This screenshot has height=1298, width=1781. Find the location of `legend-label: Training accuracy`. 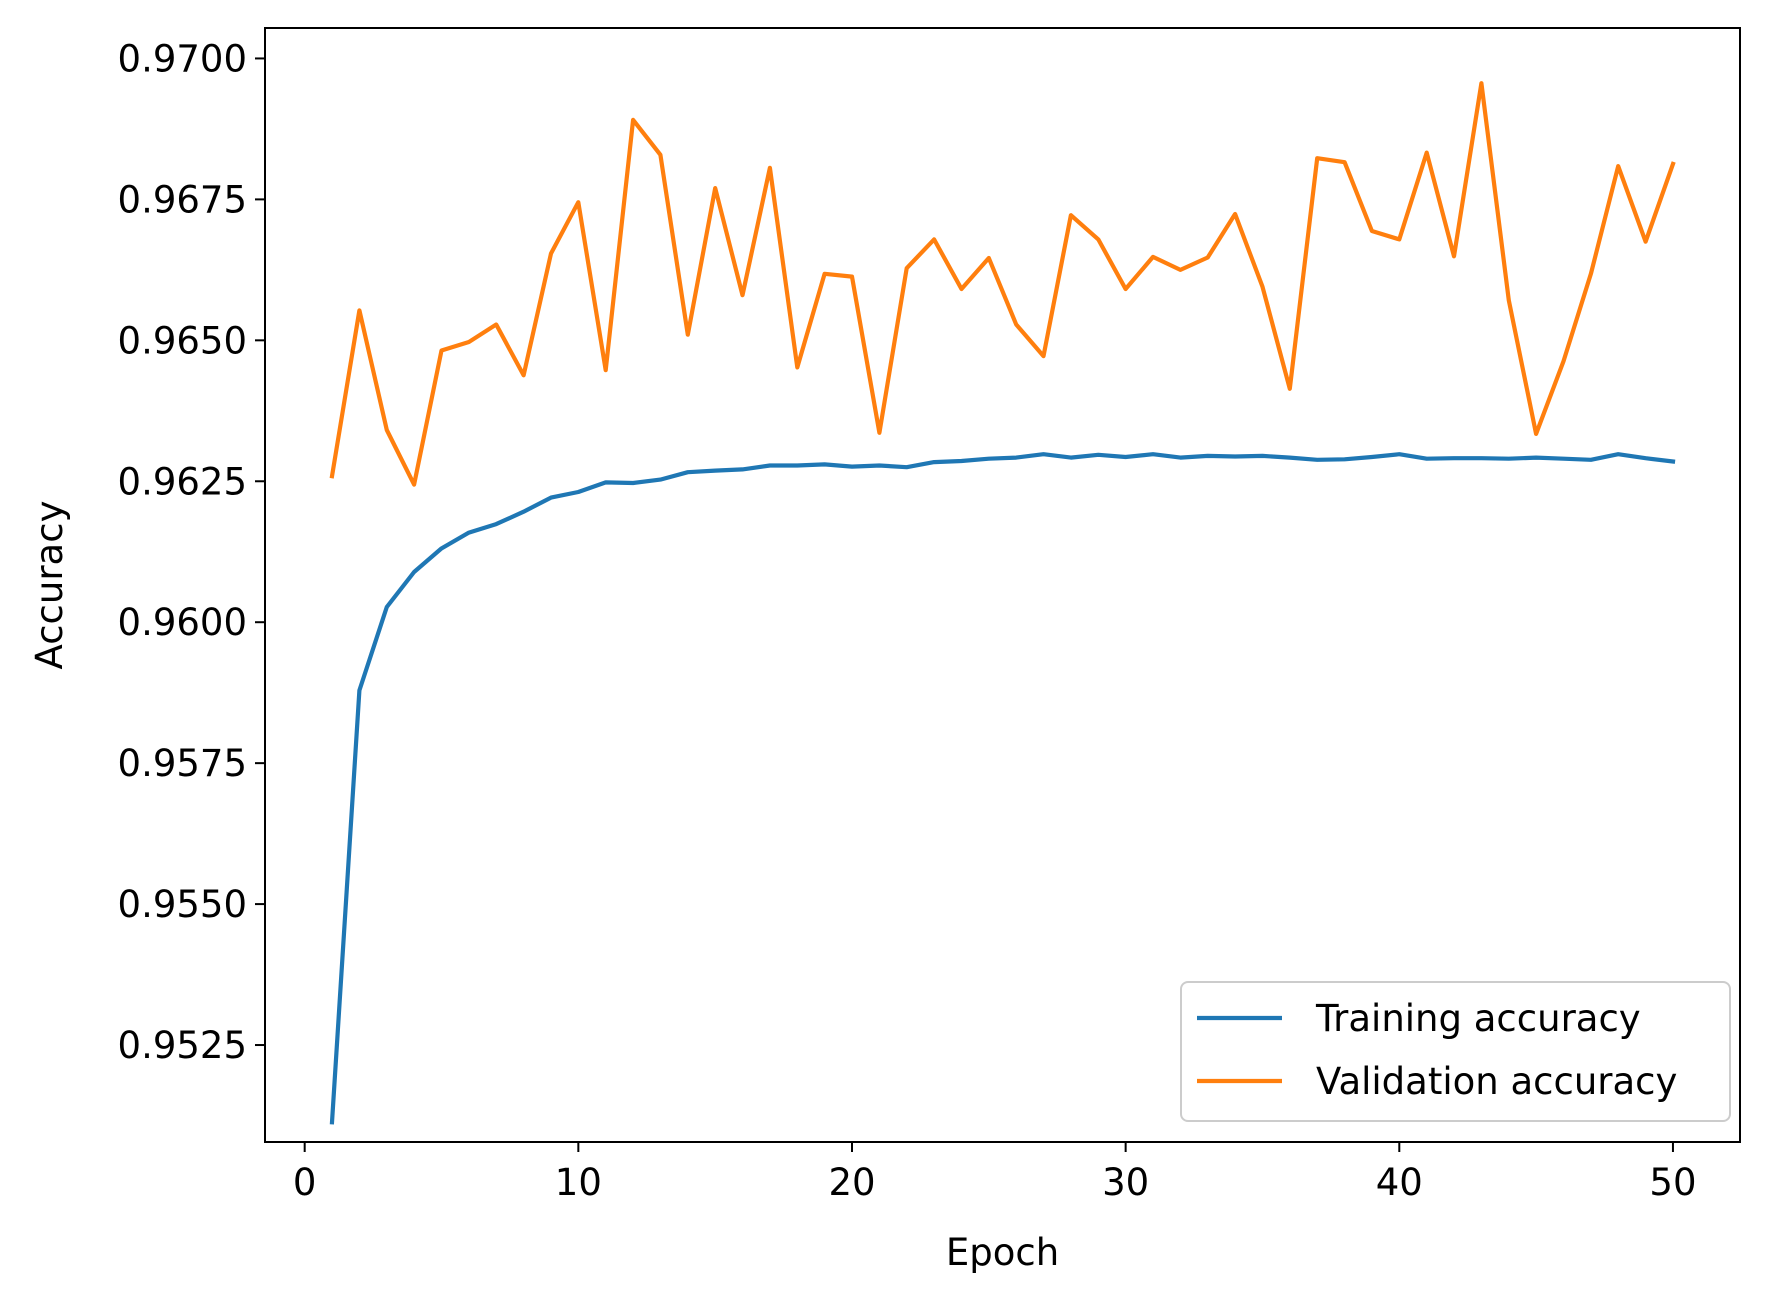

legend-label: Training accuracy is located at coordinates (1478, 1018).